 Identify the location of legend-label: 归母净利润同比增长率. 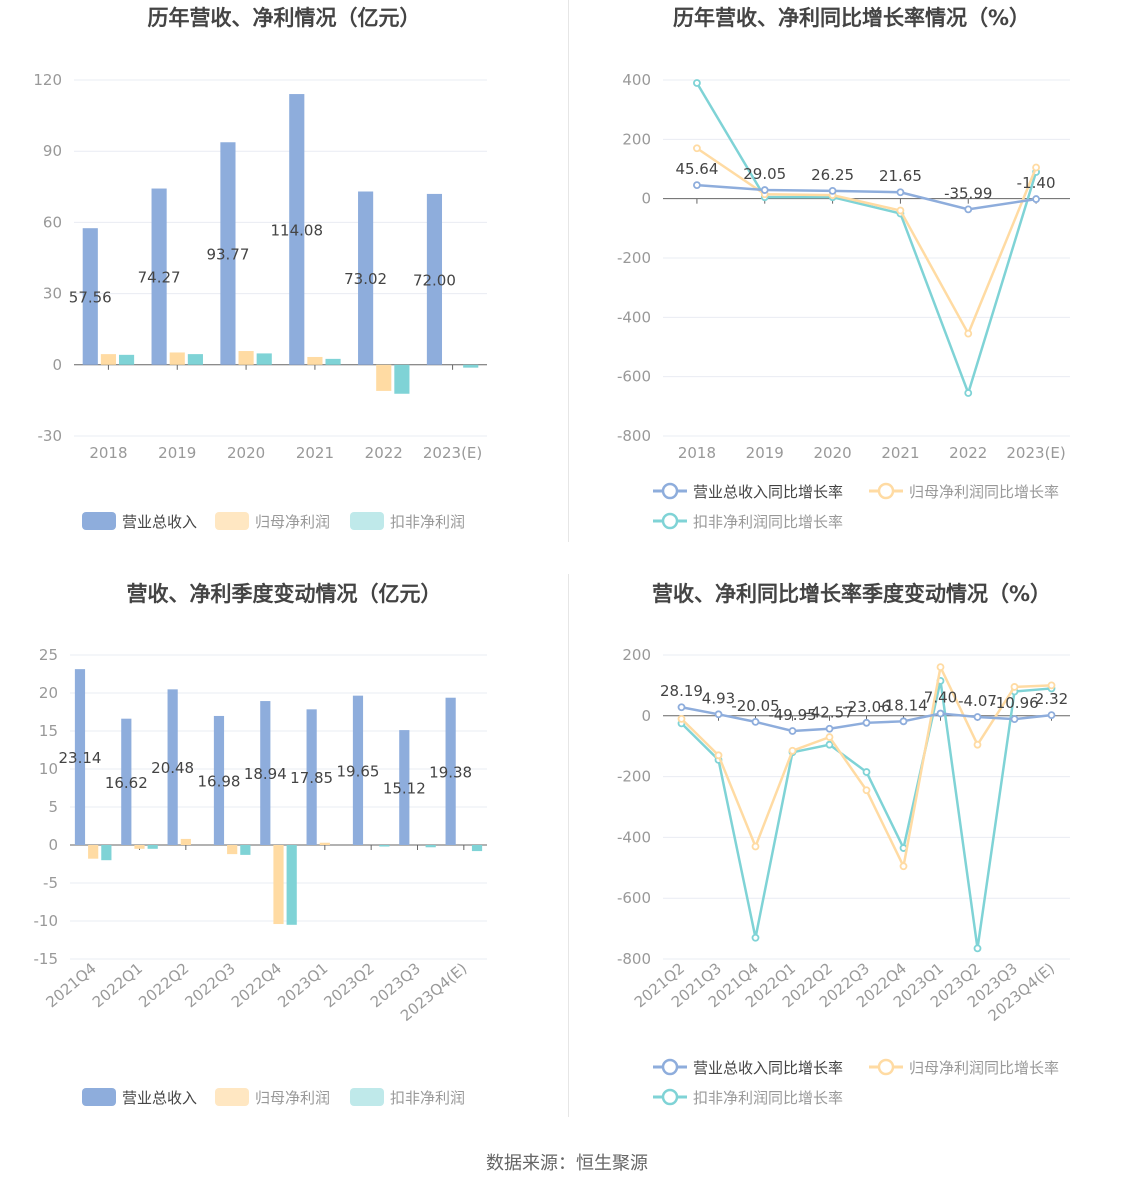
(984, 1068).